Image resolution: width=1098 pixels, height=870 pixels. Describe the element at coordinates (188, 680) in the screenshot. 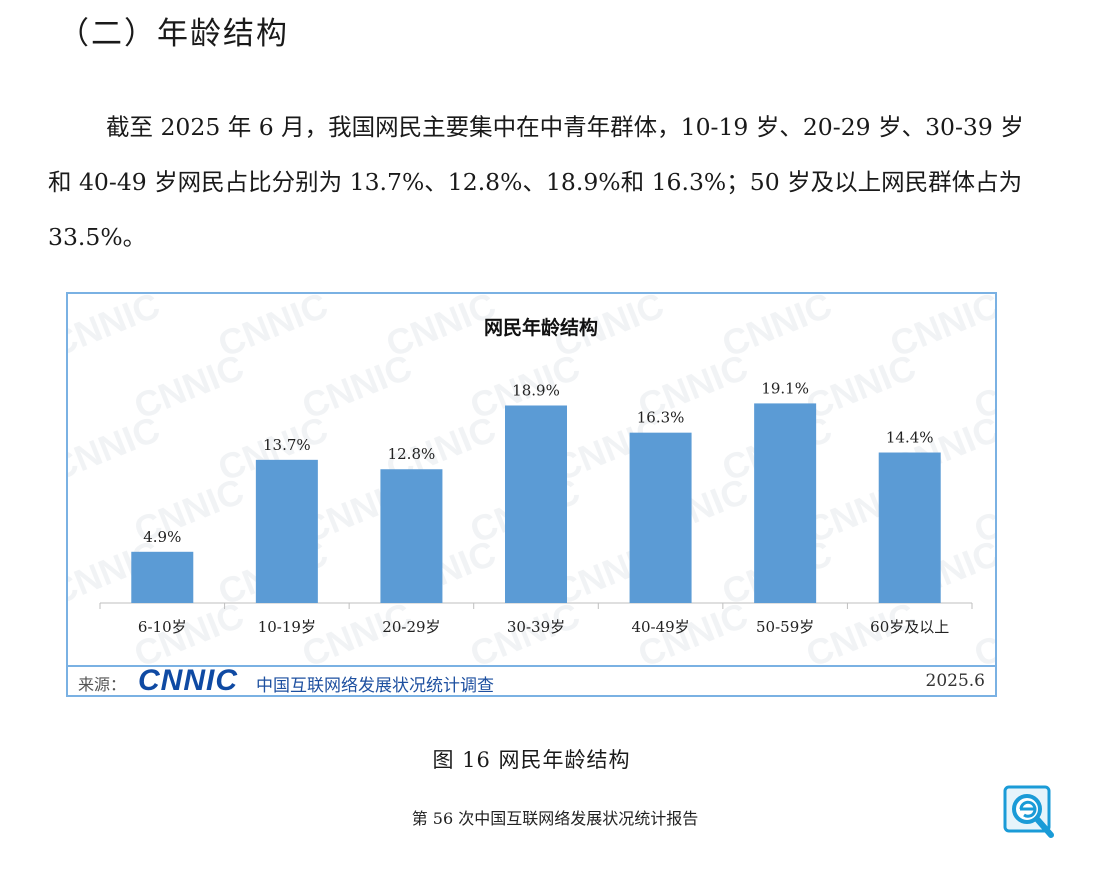

I see `cnnic-logo: CNNIC` at that location.